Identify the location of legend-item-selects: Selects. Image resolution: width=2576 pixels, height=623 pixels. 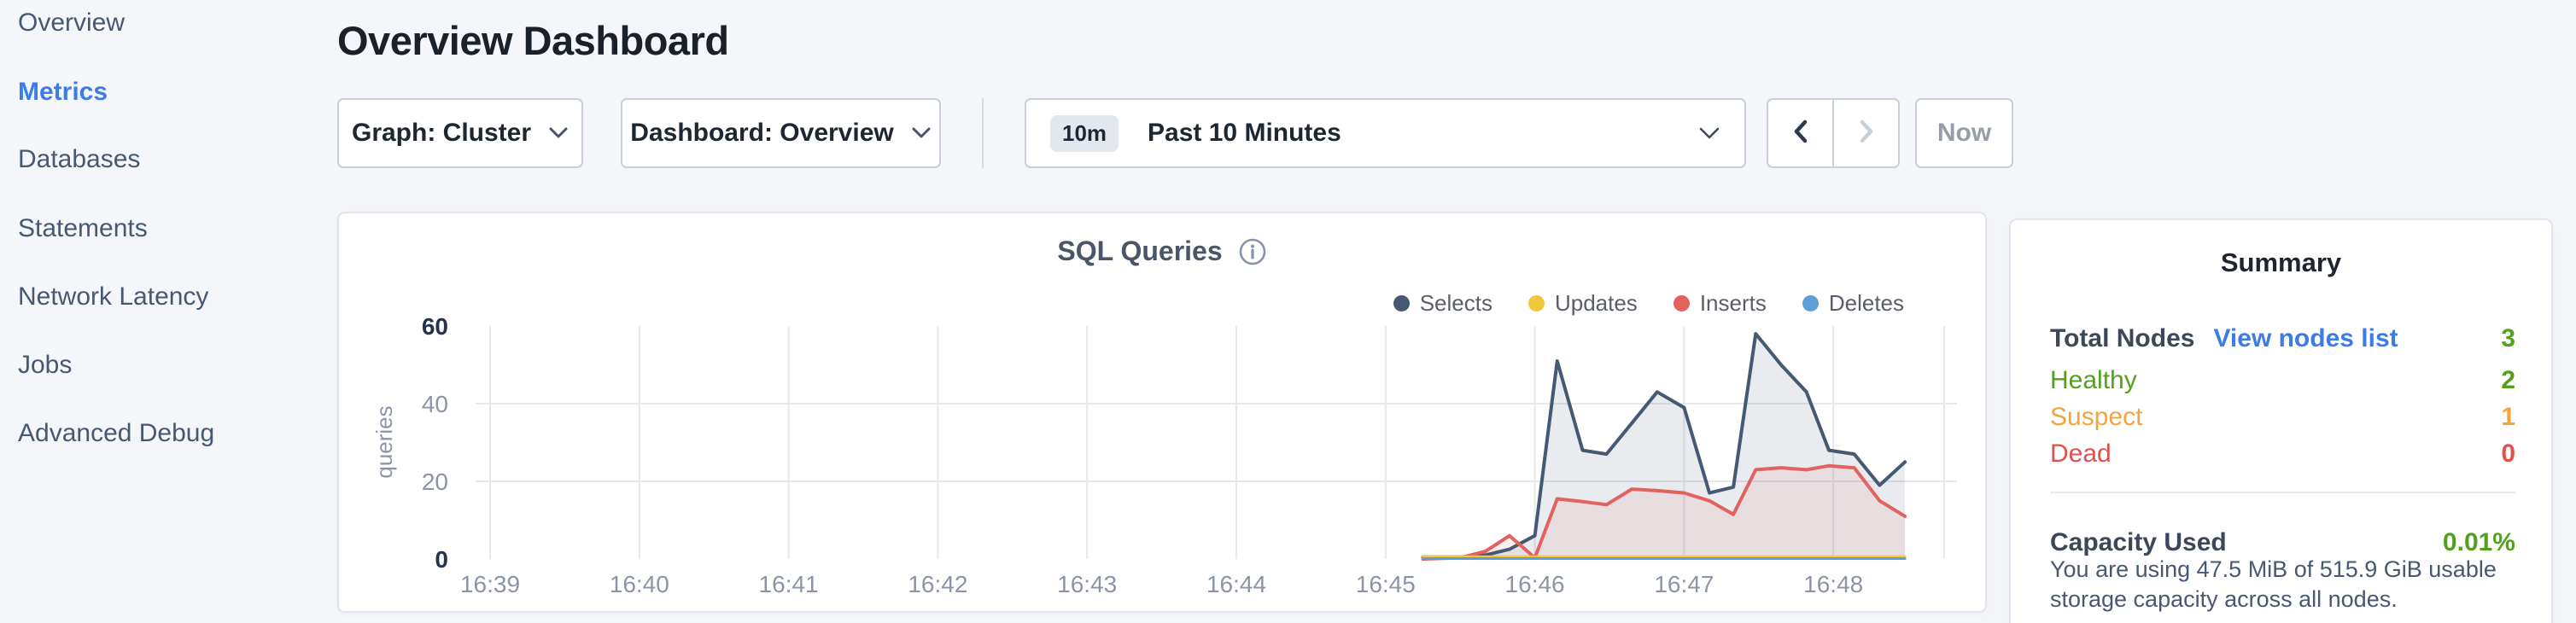
(1442, 303).